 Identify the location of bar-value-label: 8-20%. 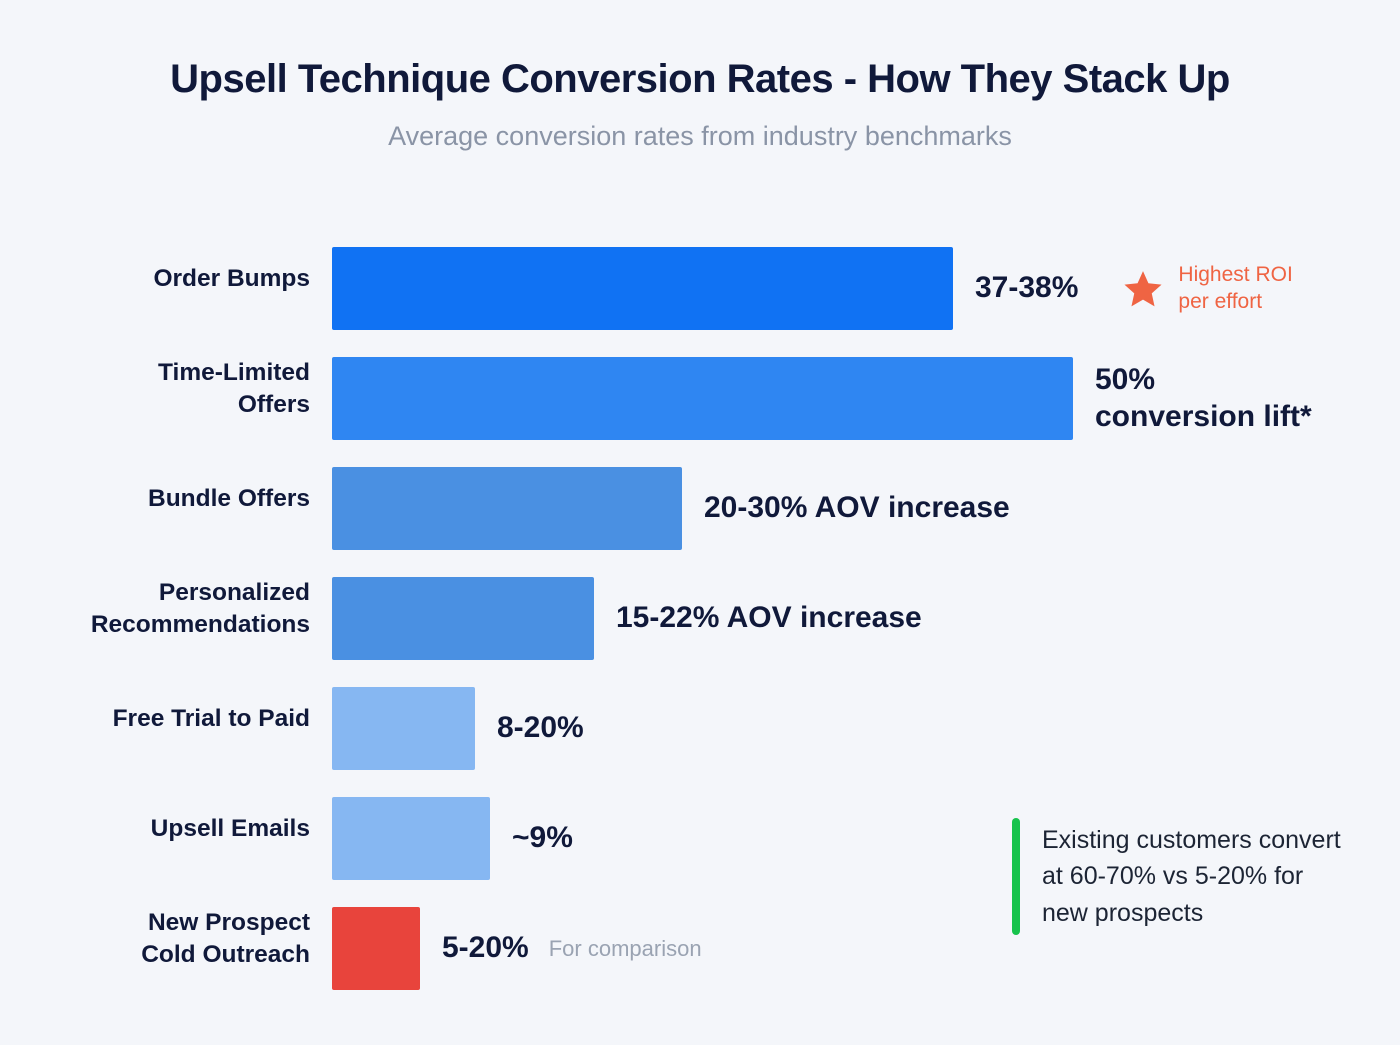
(540, 728).